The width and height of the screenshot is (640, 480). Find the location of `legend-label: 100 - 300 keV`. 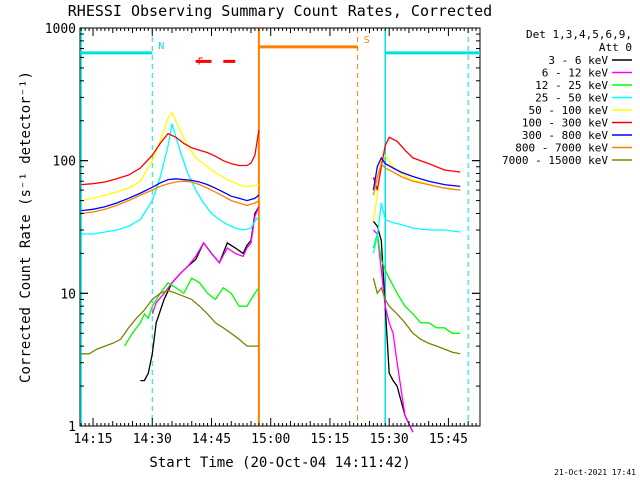

legend-label: 100 - 300 keV is located at coordinates (565, 123).